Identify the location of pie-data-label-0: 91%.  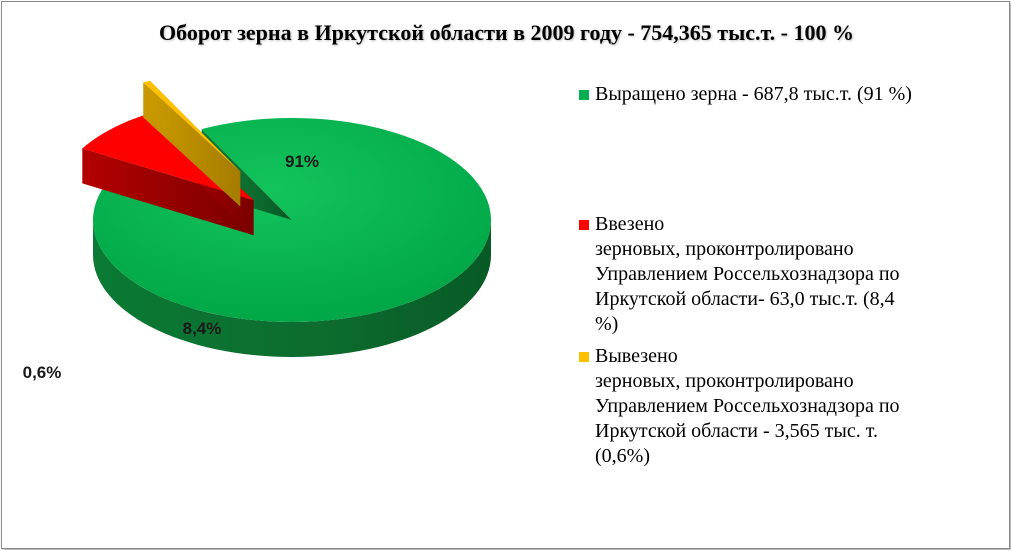
(302, 161).